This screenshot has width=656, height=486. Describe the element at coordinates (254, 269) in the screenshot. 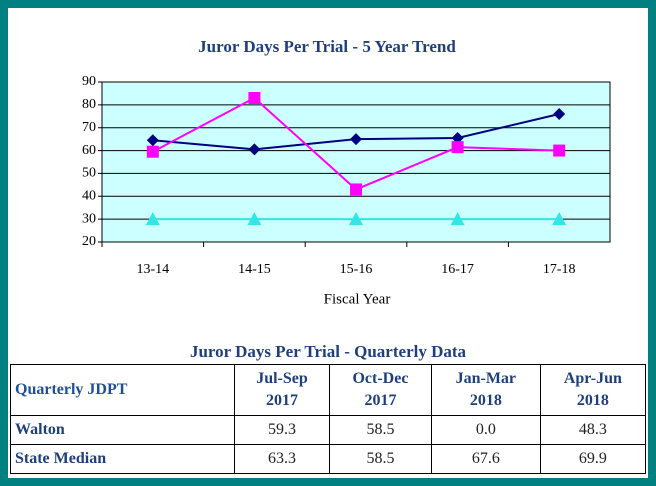

I see `x-tick-label: 14-15` at that location.